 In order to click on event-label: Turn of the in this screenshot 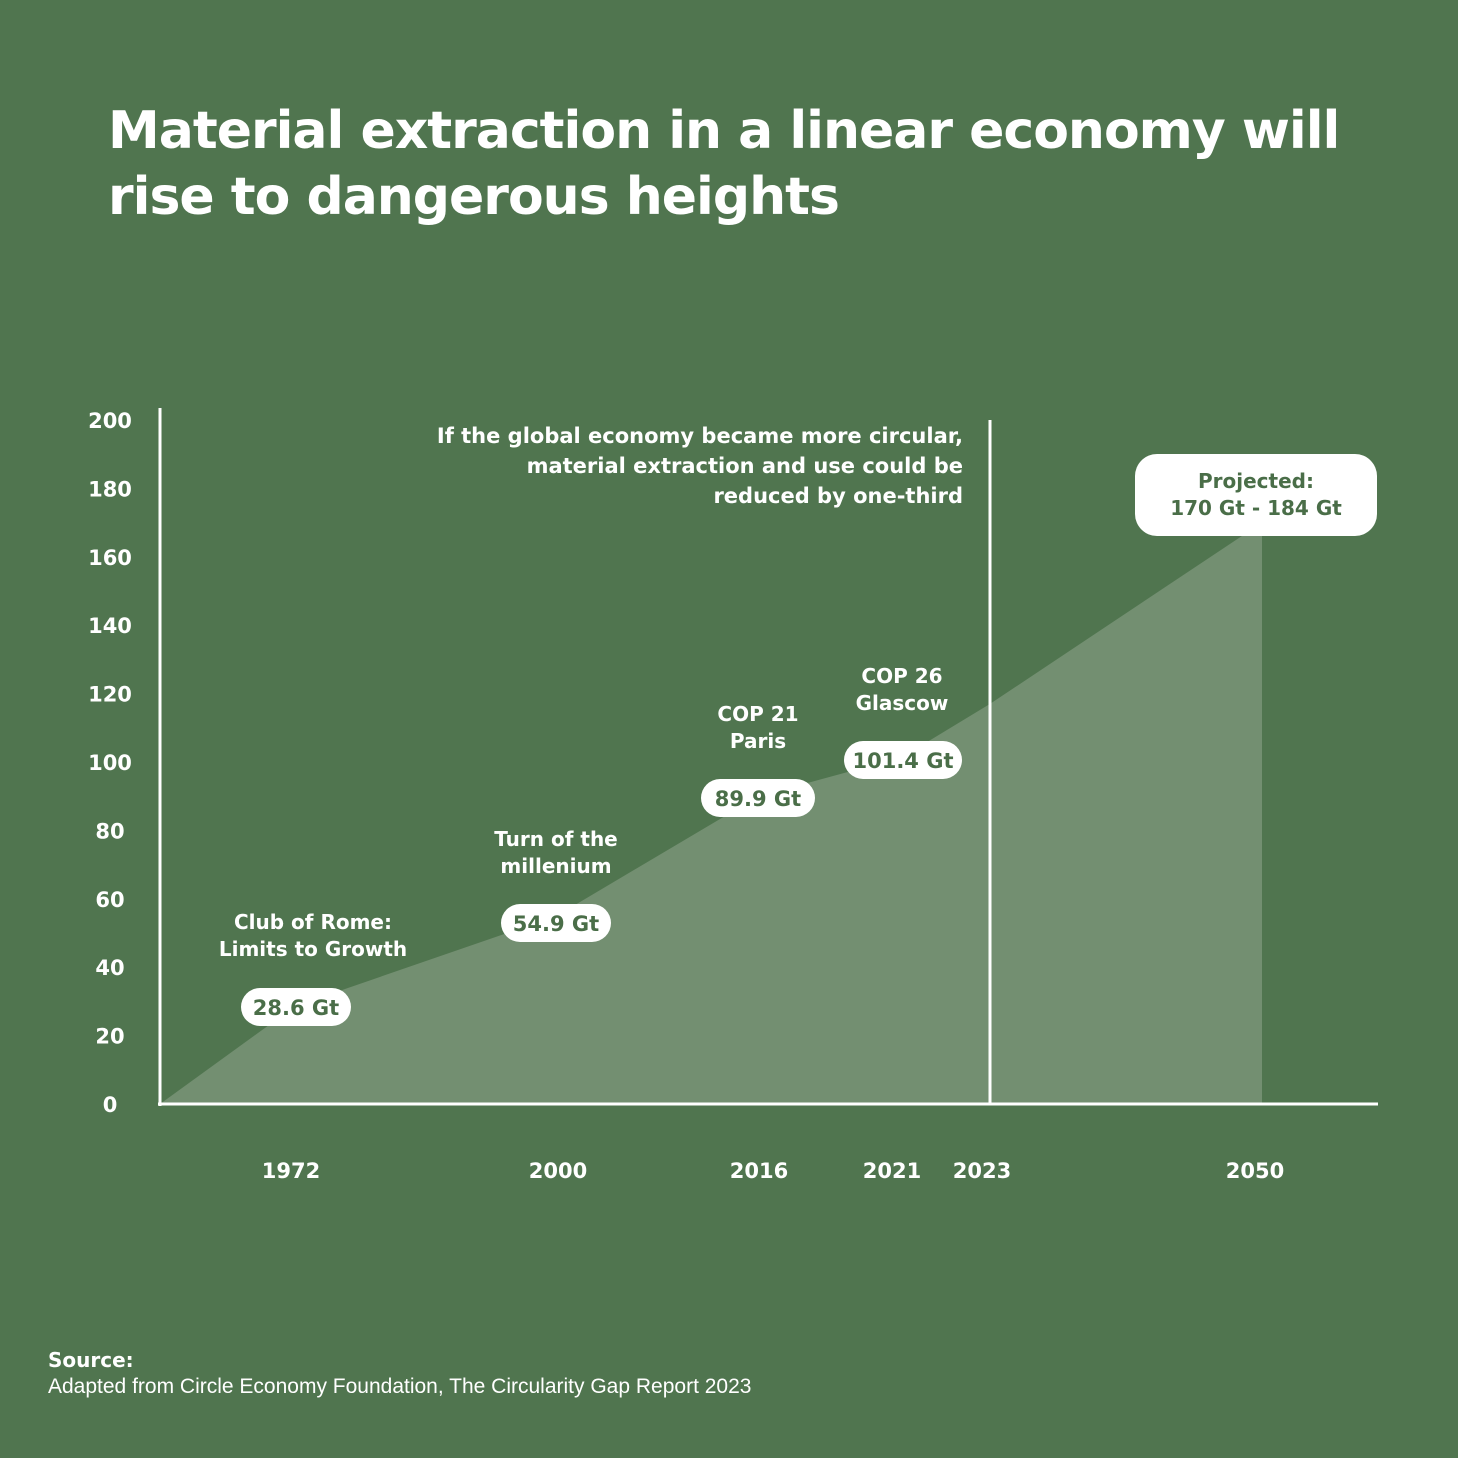, I will do `click(556, 839)`.